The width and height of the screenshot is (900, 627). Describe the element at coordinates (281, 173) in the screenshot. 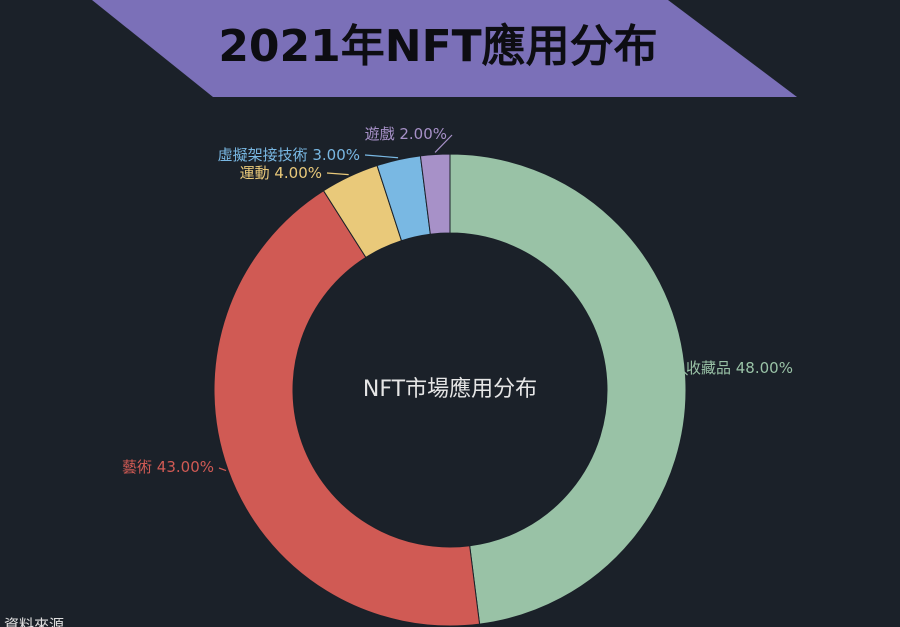

I see `slice-label-3: 運動 4.00%` at that location.